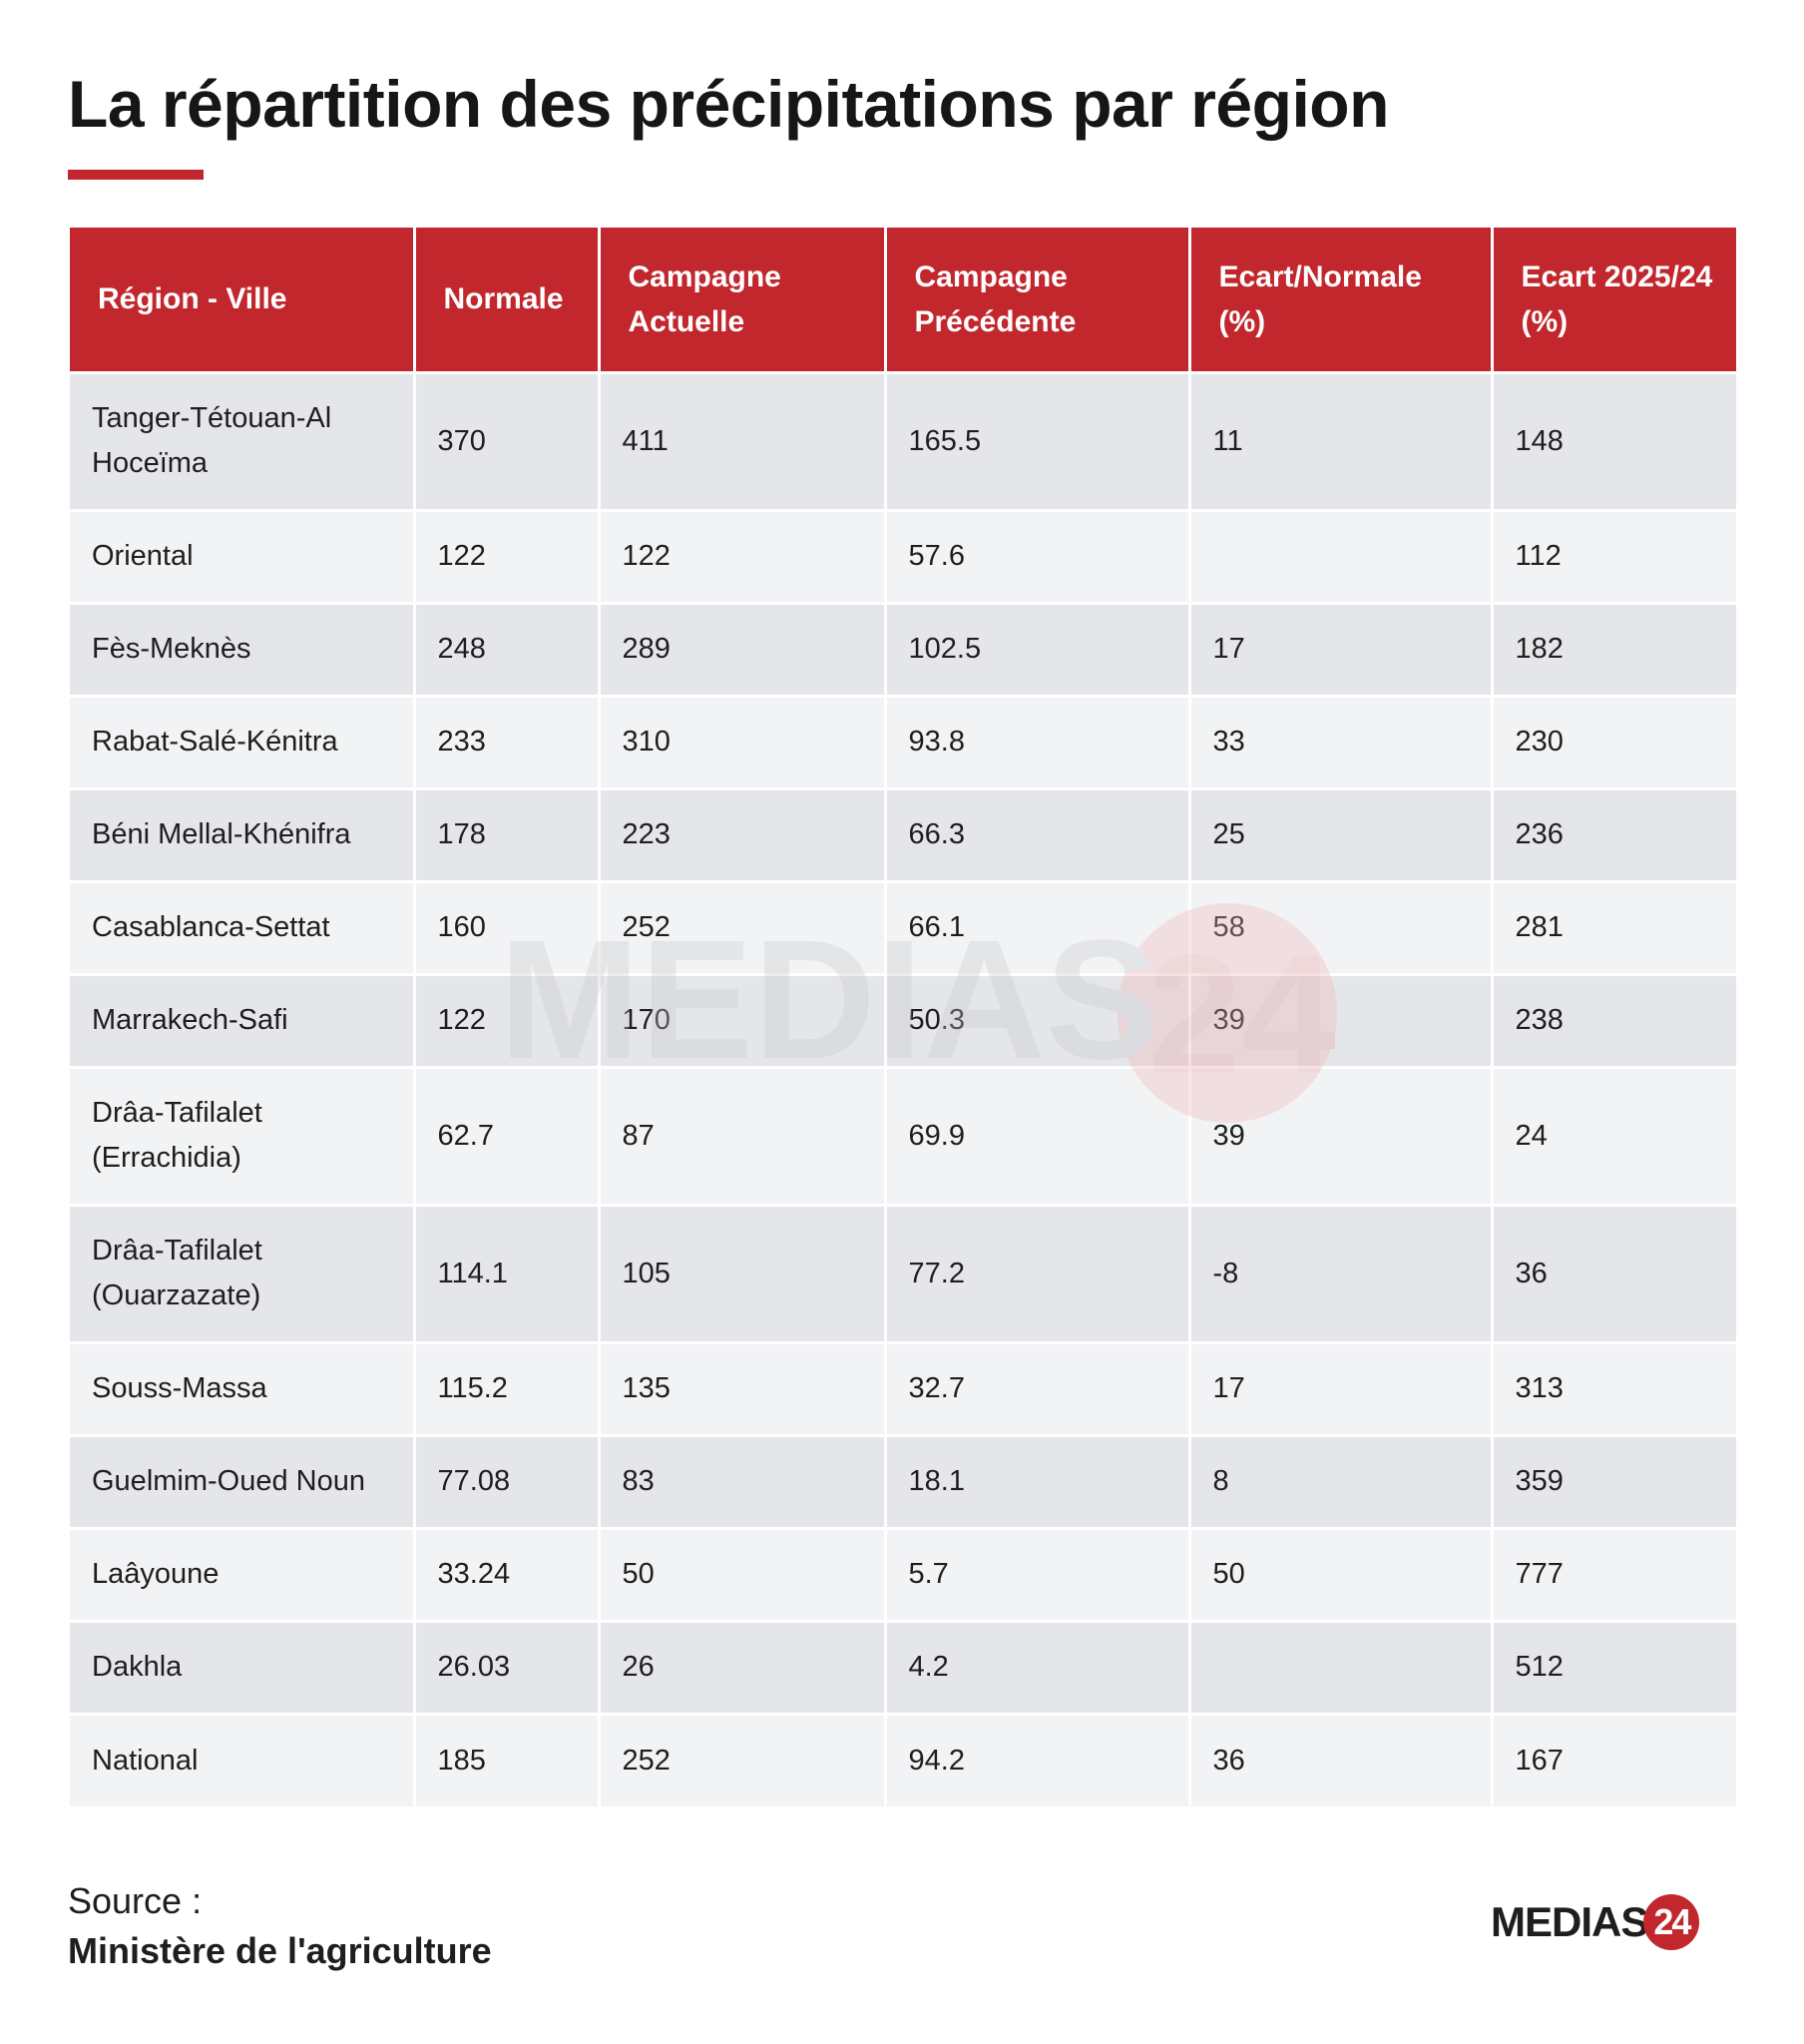  Describe the element at coordinates (1341, 300) in the screenshot. I see `header-ecart-normale: Ecart/Normale (%)` at that location.